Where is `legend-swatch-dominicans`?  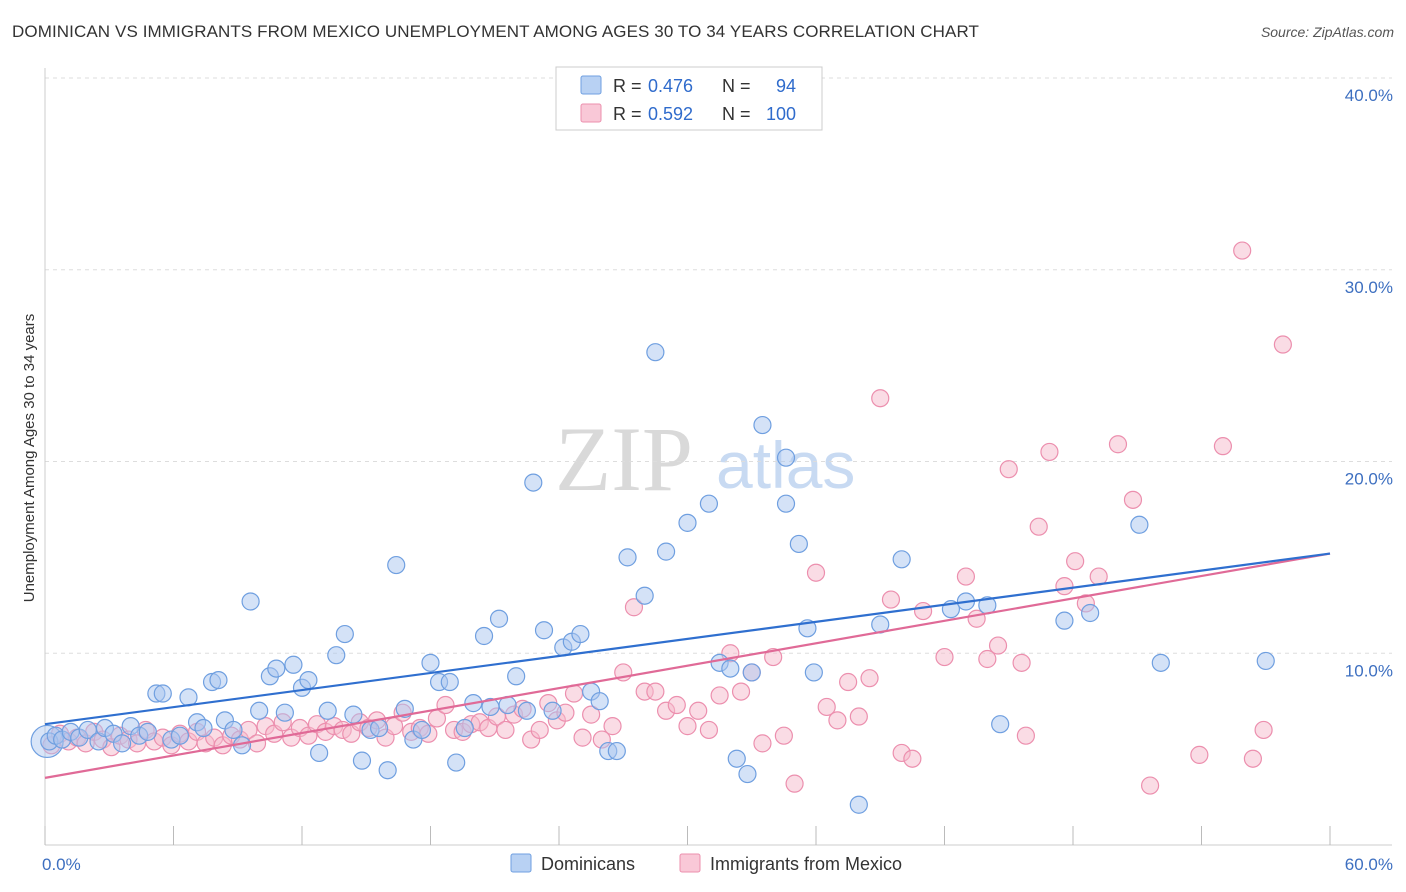
legend-swatch-dominicans is located at coordinates (591, 85).